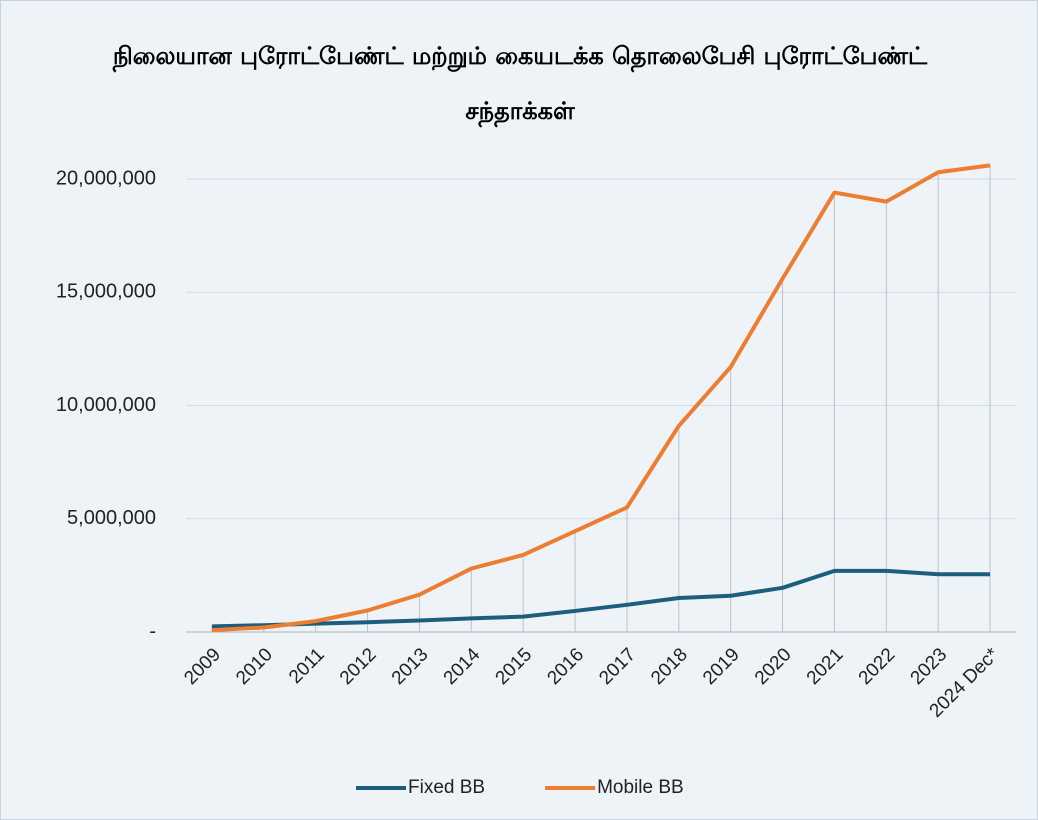 The image size is (1038, 820). I want to click on x-tick-label: 2012, so click(358, 666).